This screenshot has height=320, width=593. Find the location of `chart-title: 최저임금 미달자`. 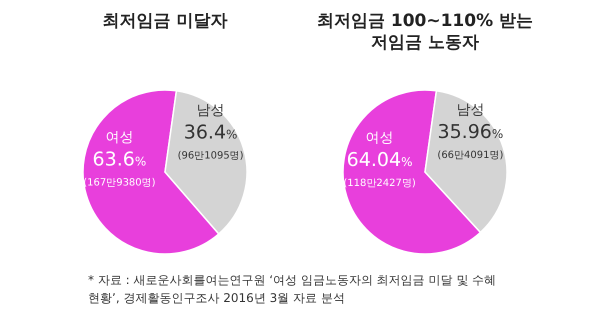

chart-title: 최저임금 미달자 is located at coordinates (165, 21).